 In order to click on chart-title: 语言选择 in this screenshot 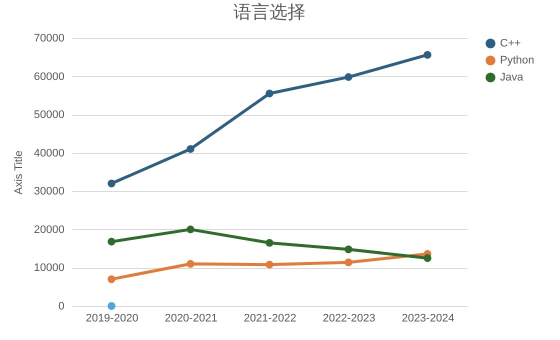, I will do `click(270, 12)`.